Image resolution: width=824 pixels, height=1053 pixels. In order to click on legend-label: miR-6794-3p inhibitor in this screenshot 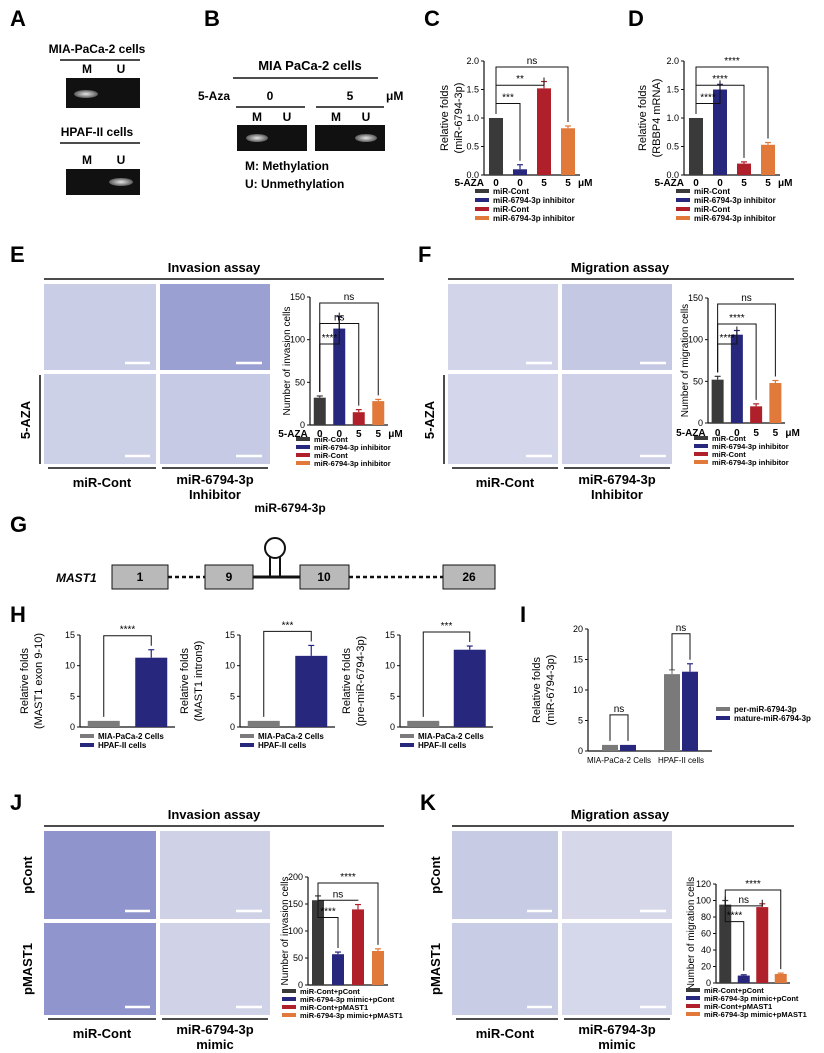, I will do `click(352, 447)`.